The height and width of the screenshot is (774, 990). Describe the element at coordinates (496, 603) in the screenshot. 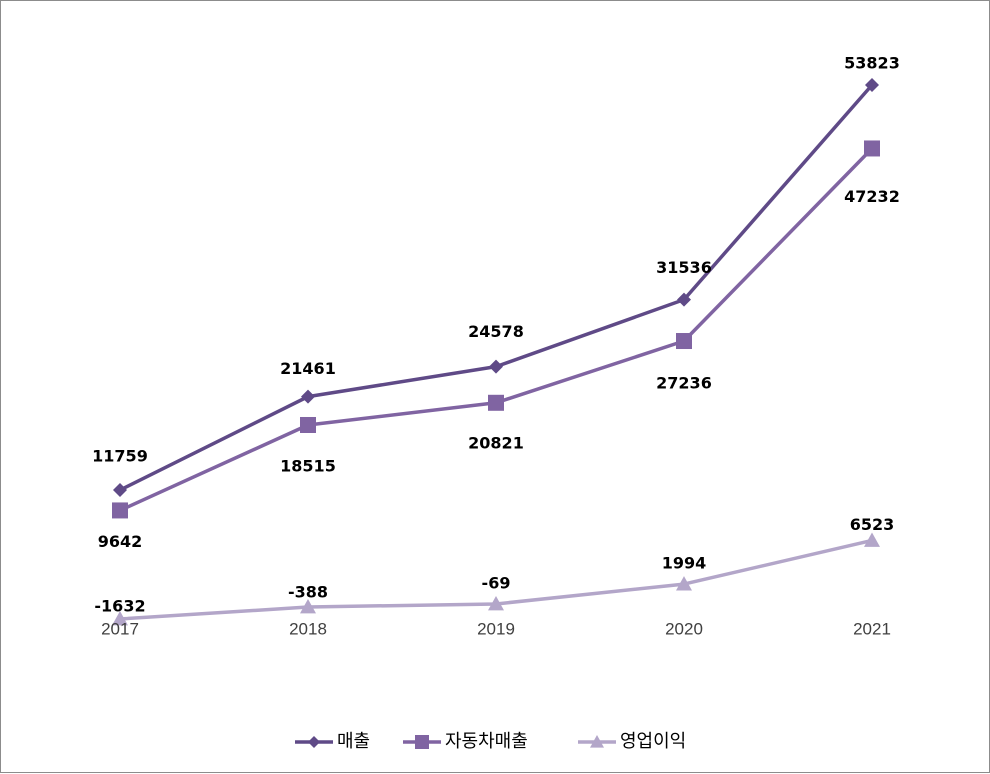

I see `marker-operating-profit-2019` at that location.